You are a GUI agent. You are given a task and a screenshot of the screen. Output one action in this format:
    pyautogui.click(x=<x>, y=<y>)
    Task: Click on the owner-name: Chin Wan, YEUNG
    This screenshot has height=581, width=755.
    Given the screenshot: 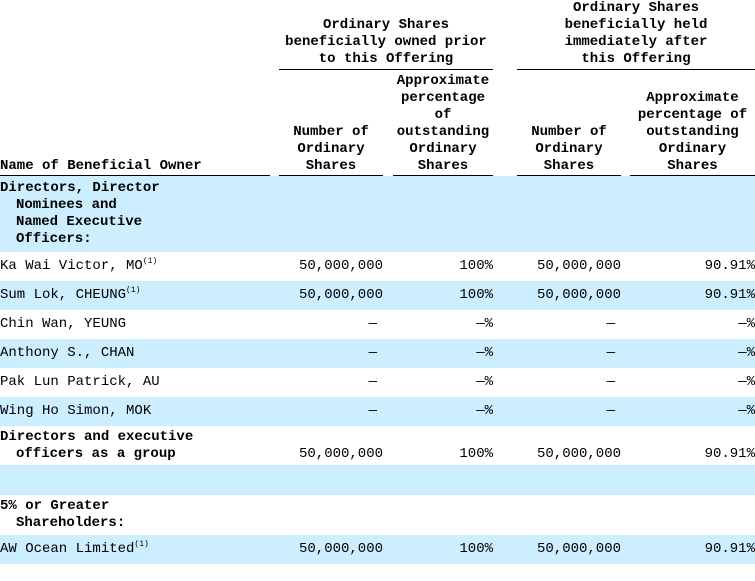 What is the action you would take?
    pyautogui.click(x=135, y=324)
    